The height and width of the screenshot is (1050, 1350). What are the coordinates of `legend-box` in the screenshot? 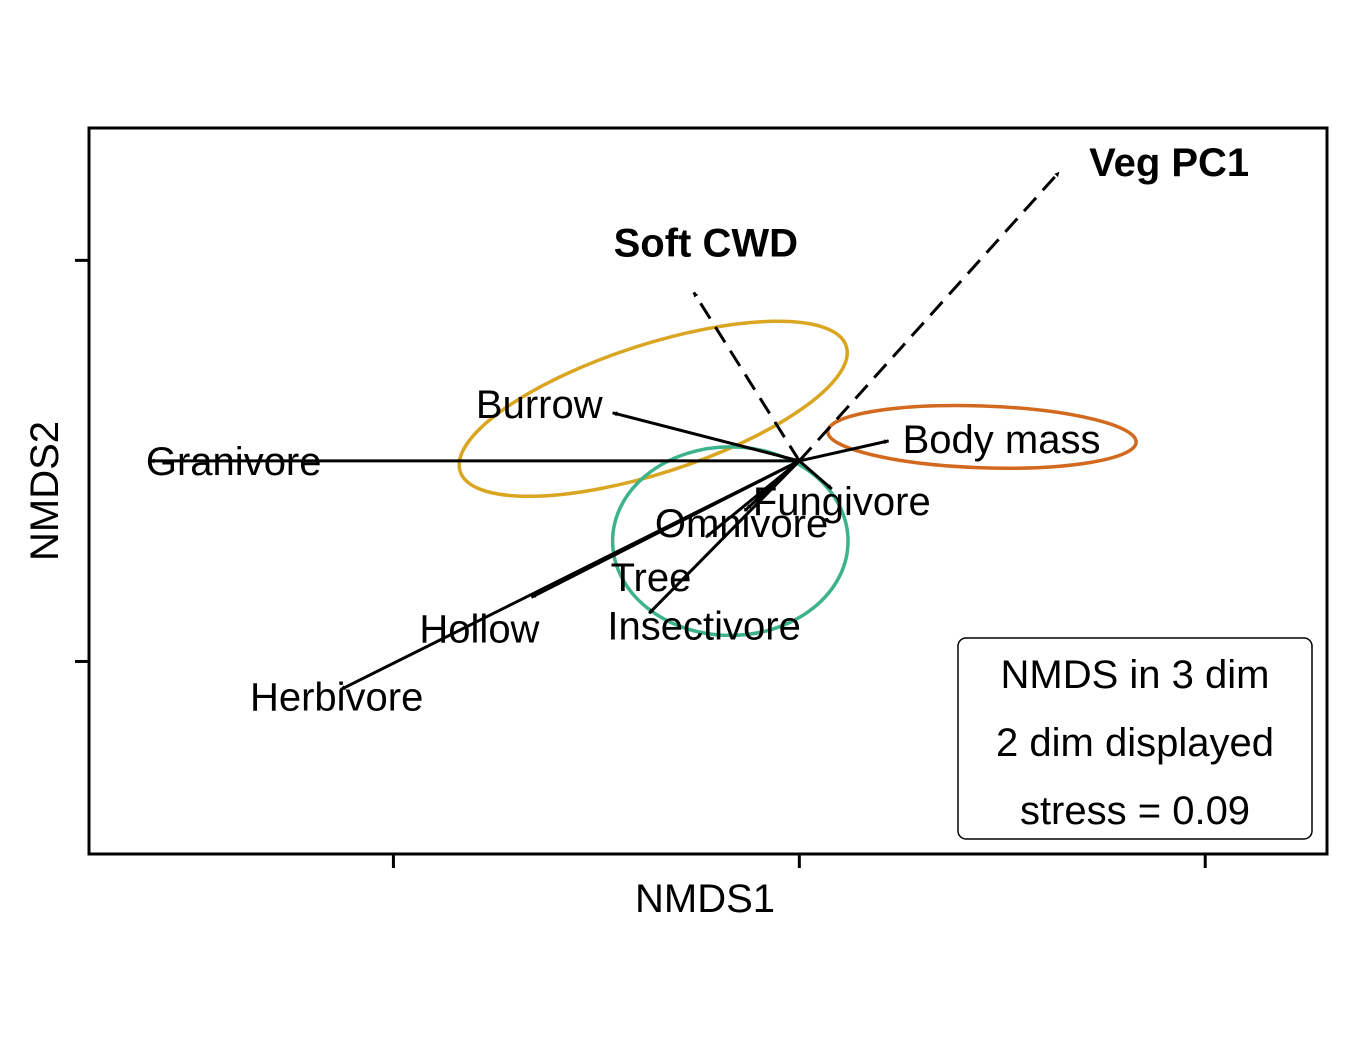 It's located at (1135, 738).